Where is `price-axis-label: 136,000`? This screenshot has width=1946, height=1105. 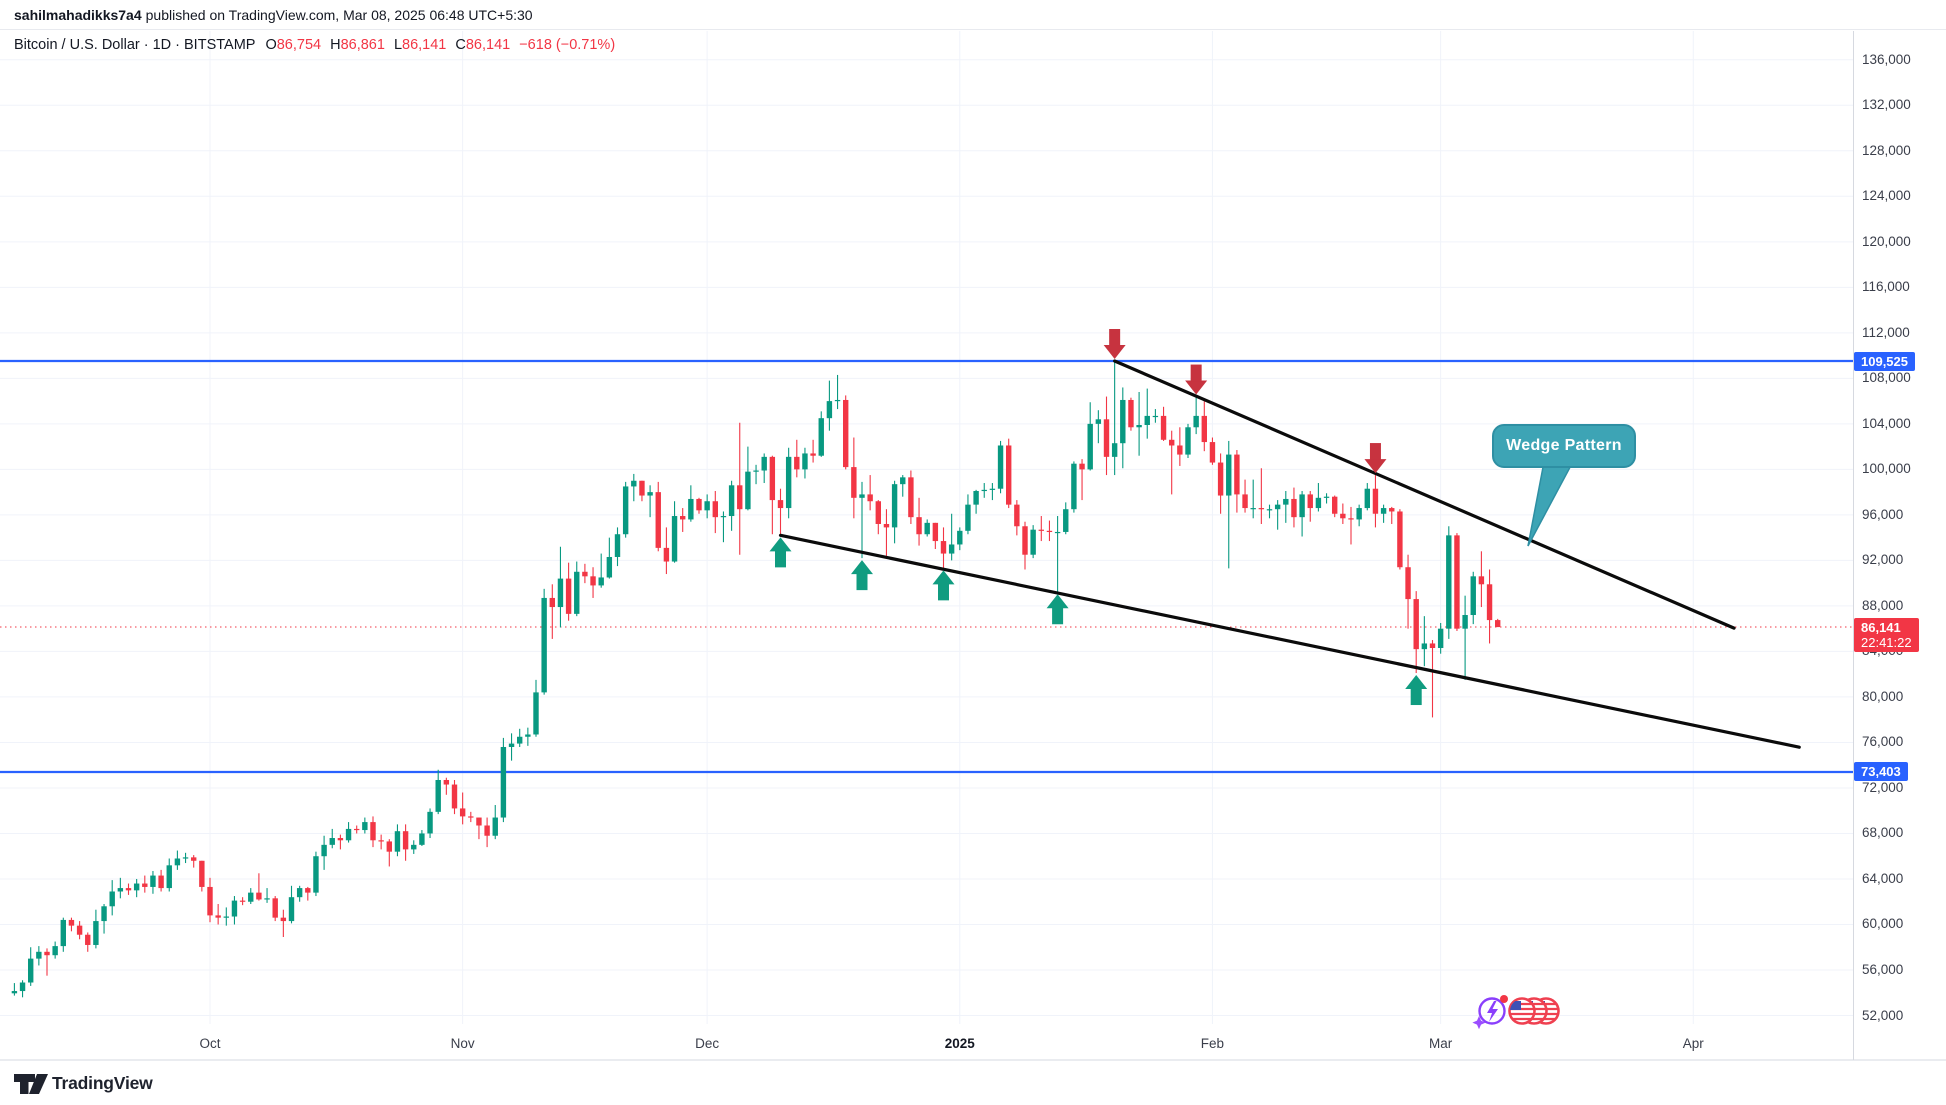
price-axis-label: 136,000 is located at coordinates (1886, 59).